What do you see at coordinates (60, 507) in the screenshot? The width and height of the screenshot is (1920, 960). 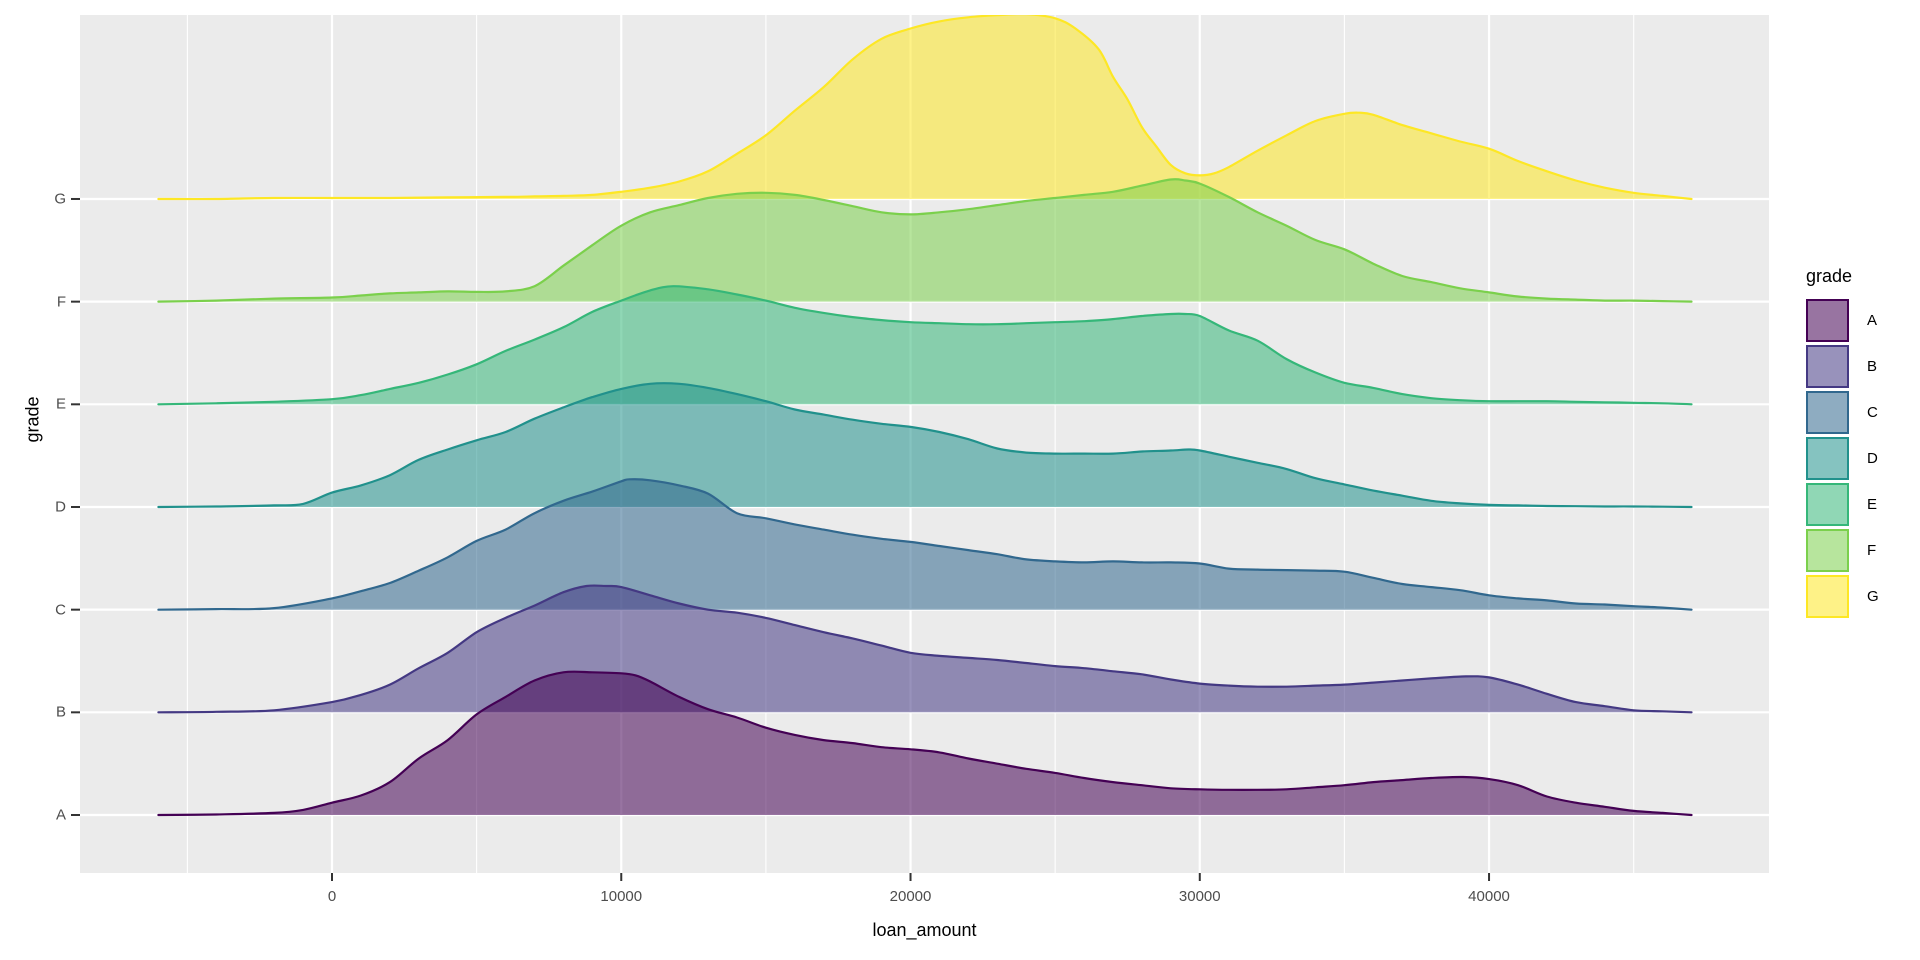 I see `y-tick-label-d: D` at bounding box center [60, 507].